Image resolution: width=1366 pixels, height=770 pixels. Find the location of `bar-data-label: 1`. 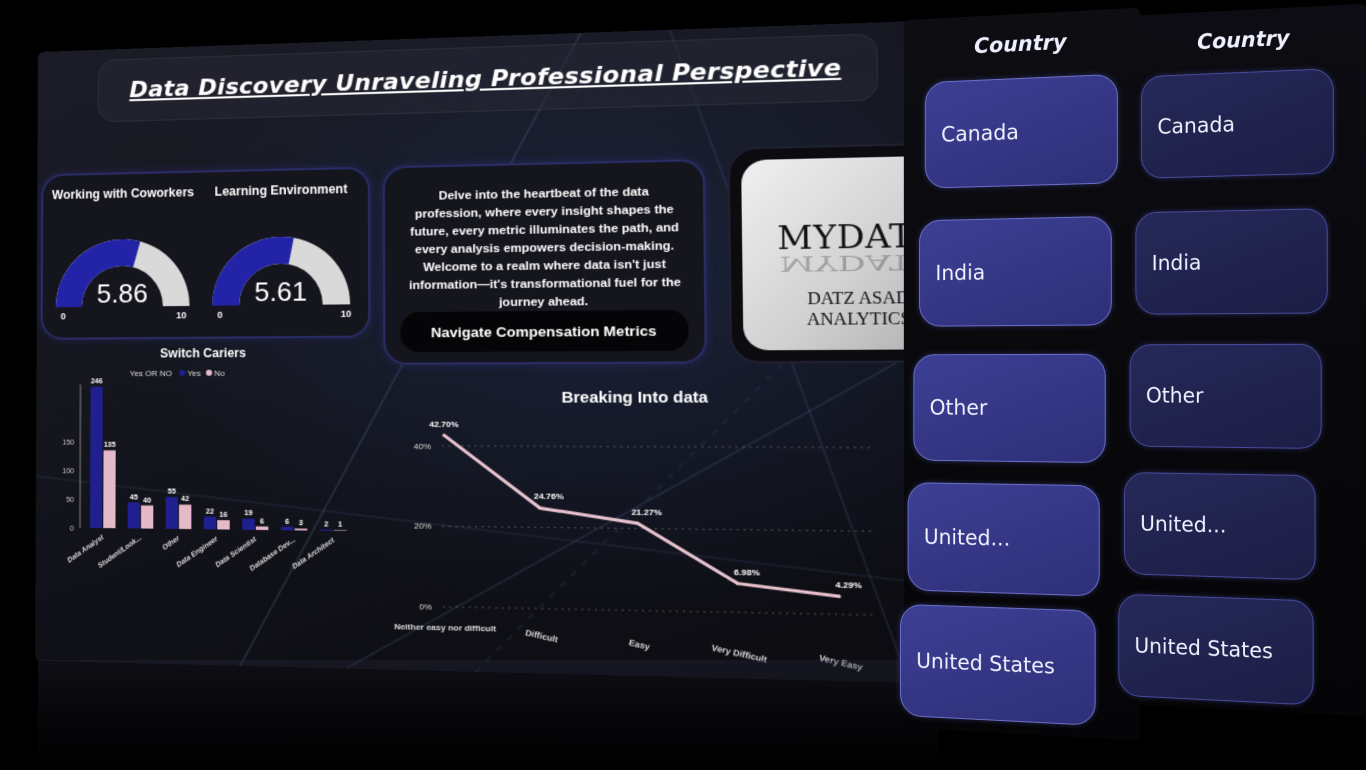

bar-data-label: 1 is located at coordinates (340, 525).